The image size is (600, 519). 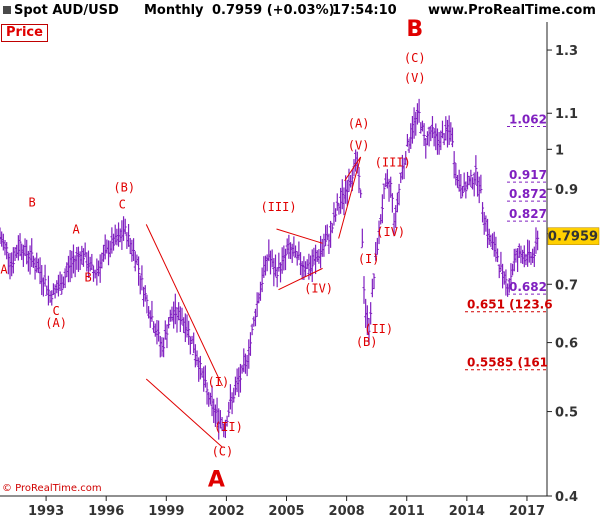 I want to click on x-tick-label: 1993, so click(x=46, y=511).